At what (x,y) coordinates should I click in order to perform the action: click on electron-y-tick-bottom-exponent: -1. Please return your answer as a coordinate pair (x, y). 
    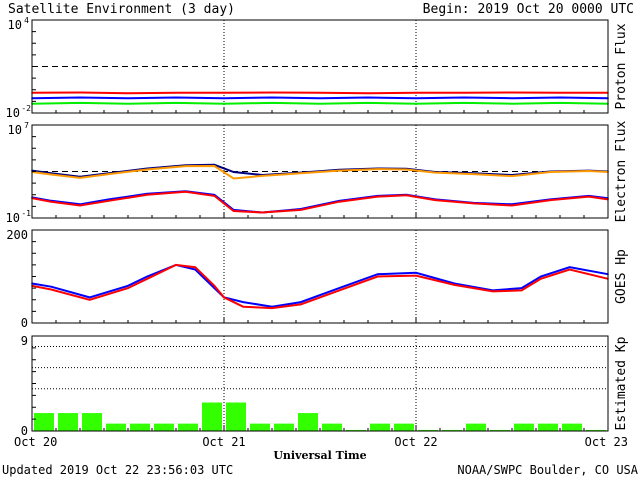
    Looking at the image, I should click on (26, 213).